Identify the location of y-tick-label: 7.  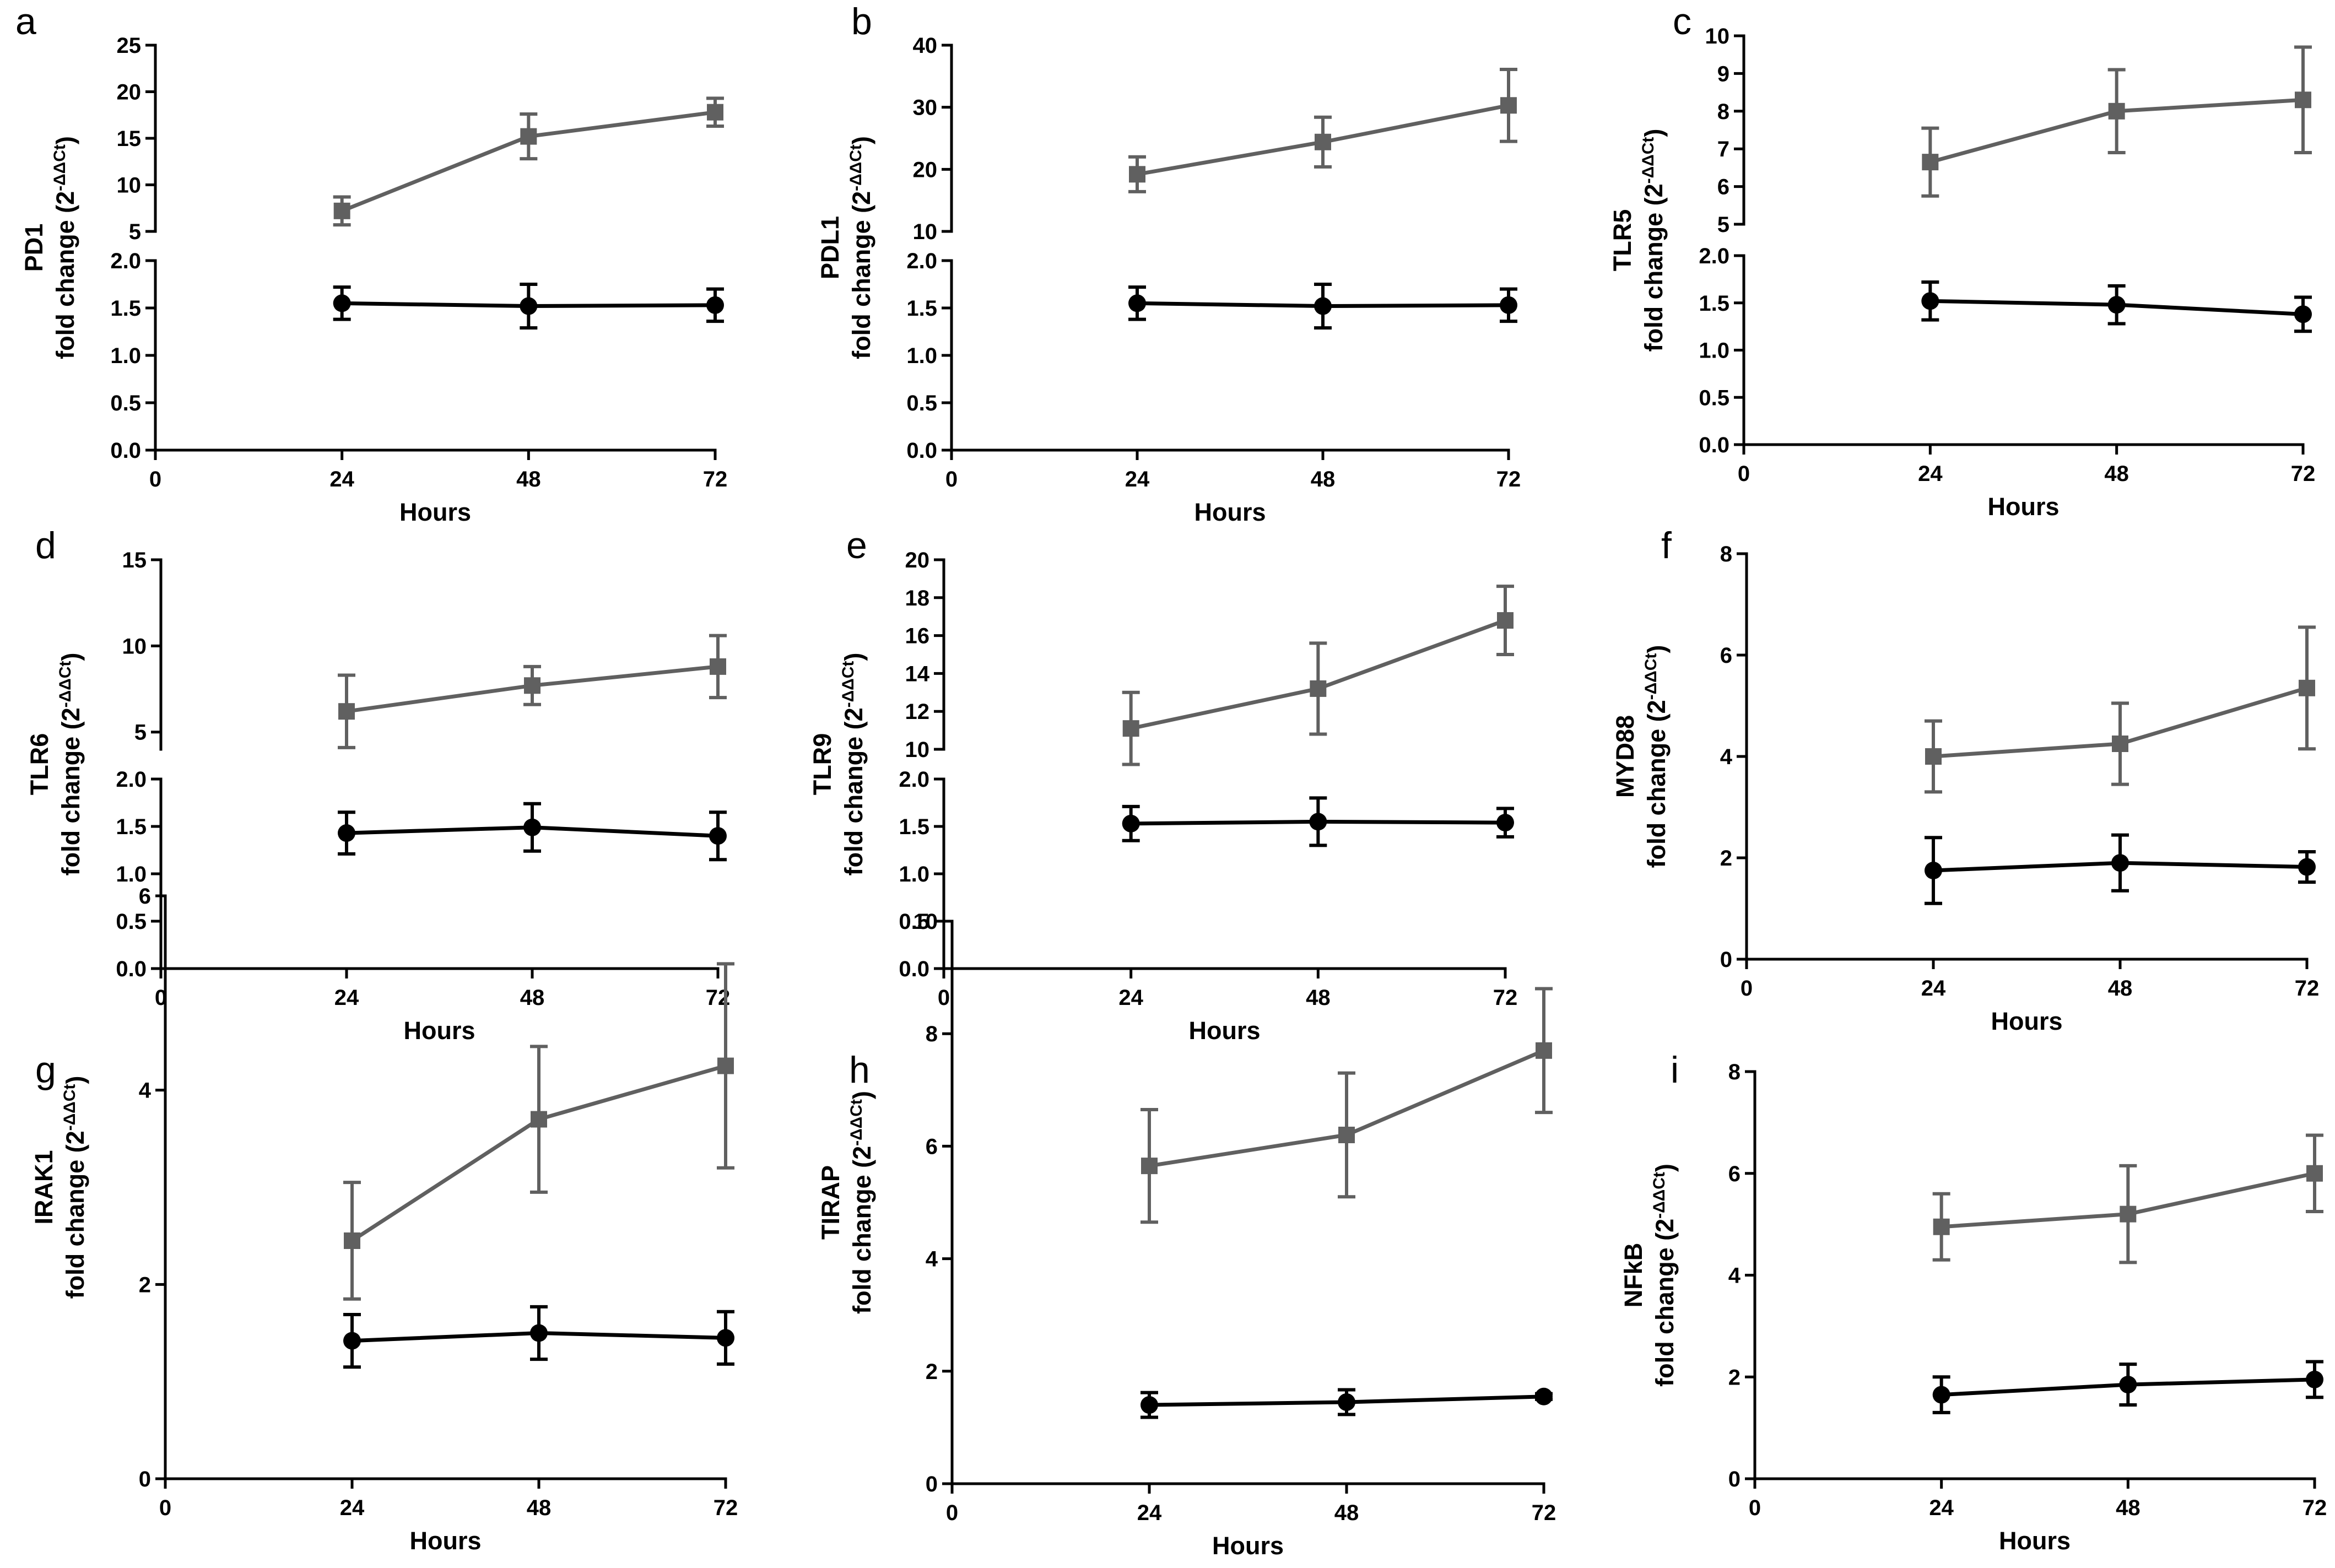
(1723, 149).